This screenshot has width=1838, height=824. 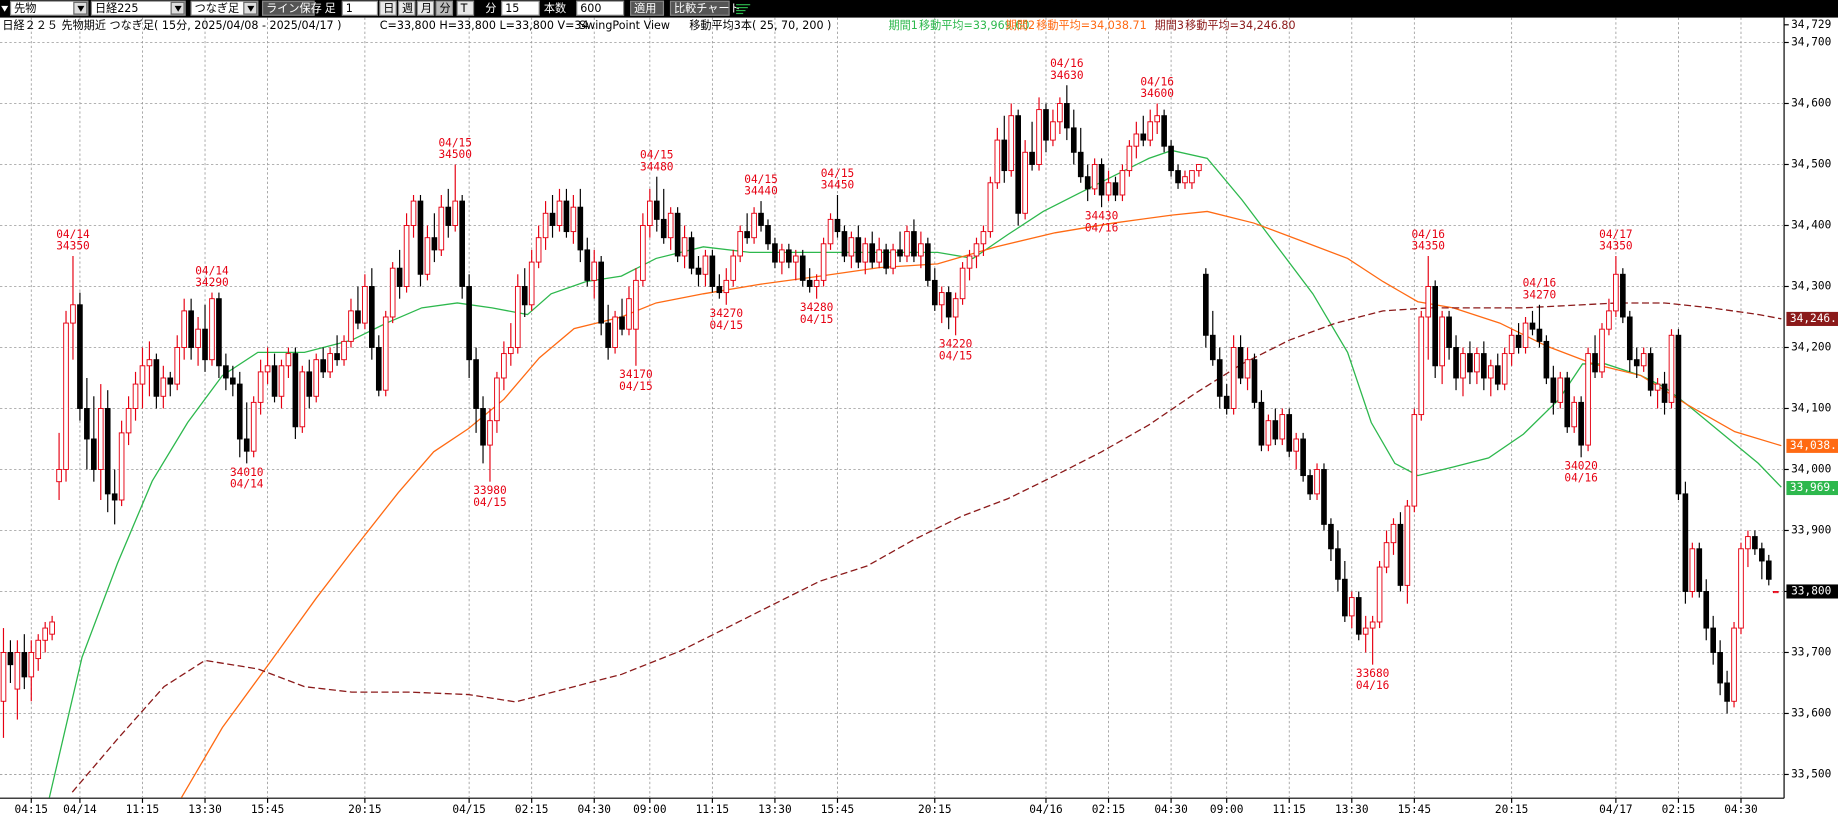 I want to click on swing-label: 04/15, so click(x=636, y=386).